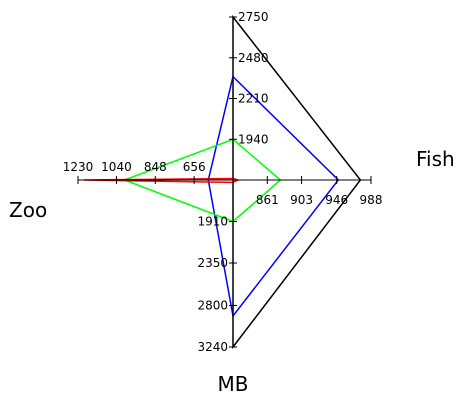 This screenshot has width=464, height=397. I want to click on tick-label-right-1: 903, so click(301, 200).